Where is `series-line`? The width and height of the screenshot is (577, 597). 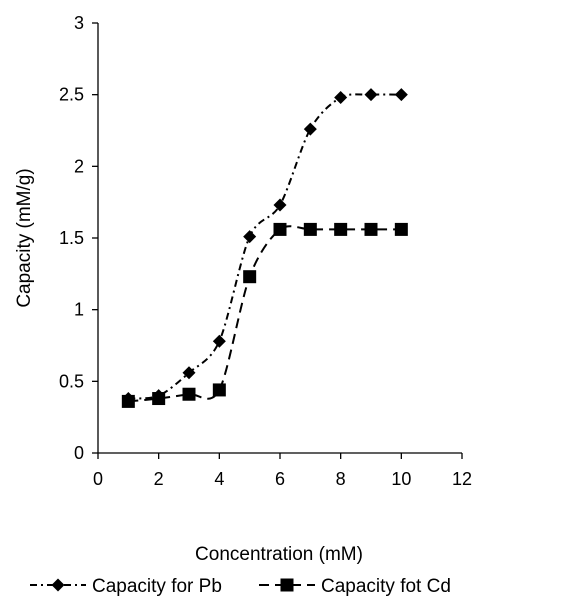 series-line is located at coordinates (265, 314).